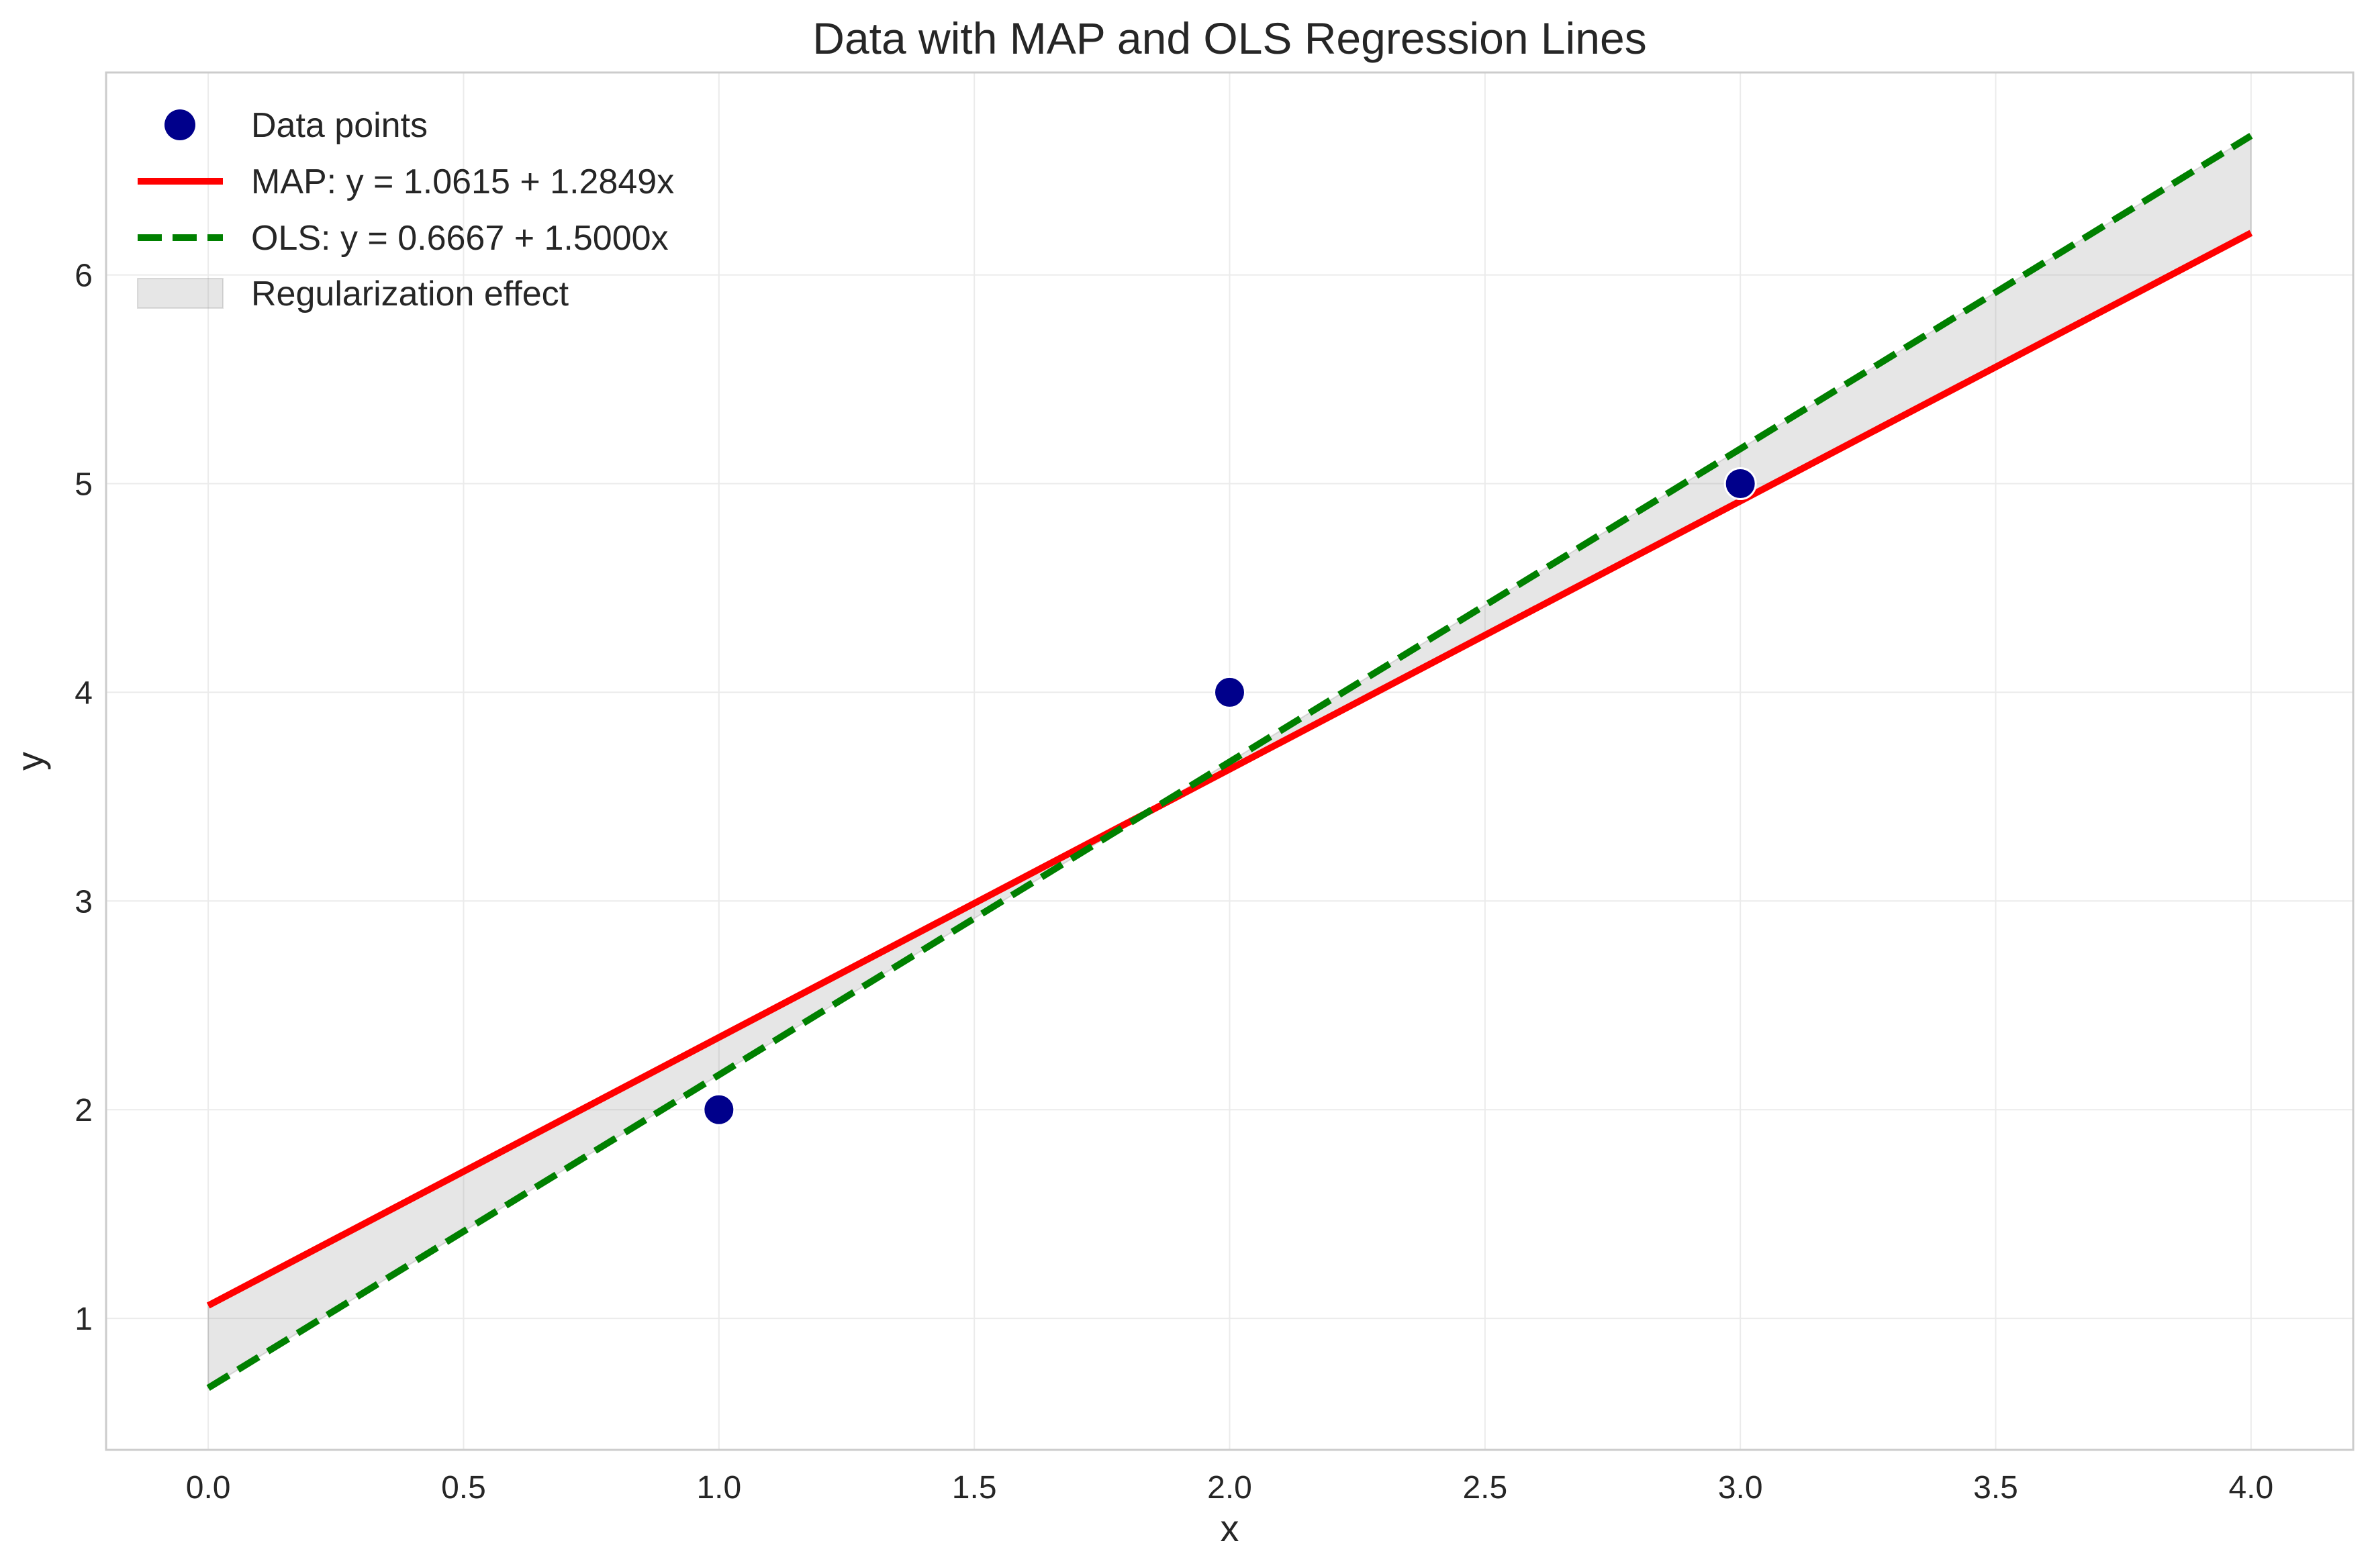 The height and width of the screenshot is (1568, 2374). What do you see at coordinates (84, 693) in the screenshot?
I see `y-tick-label: 4` at bounding box center [84, 693].